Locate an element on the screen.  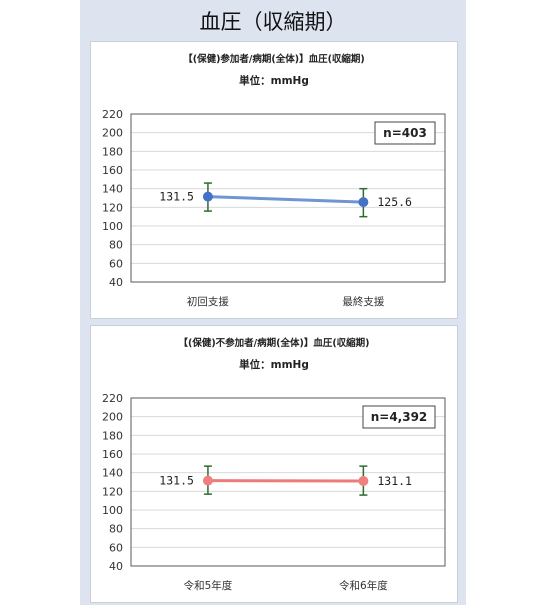
sample-size-label: n=403 is located at coordinates (405, 133).